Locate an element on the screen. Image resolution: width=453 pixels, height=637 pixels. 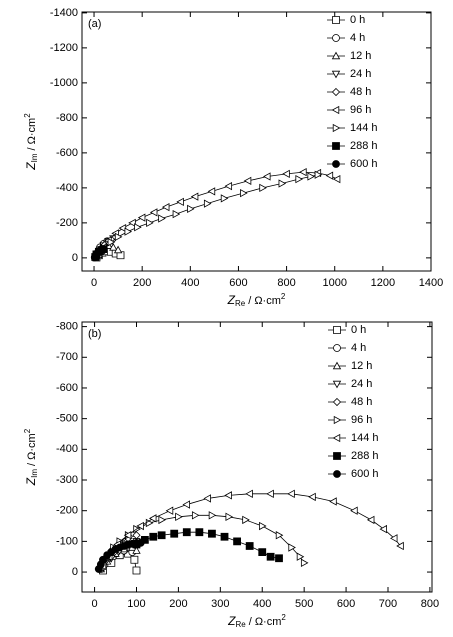
y-tick-label: 0 is located at coordinates (75, 258).